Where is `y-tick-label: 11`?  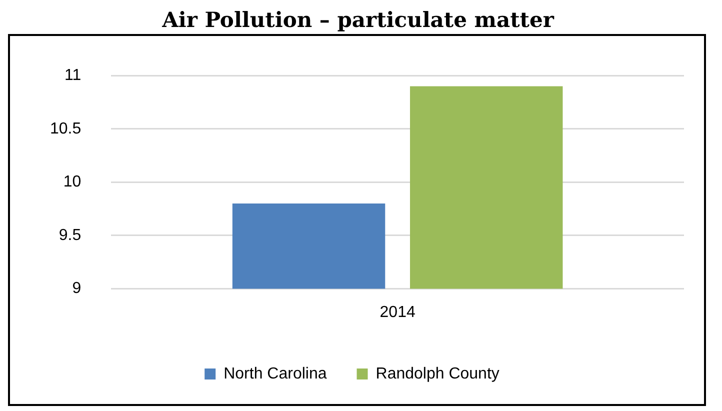
y-tick-label: 11 is located at coordinates (73, 75).